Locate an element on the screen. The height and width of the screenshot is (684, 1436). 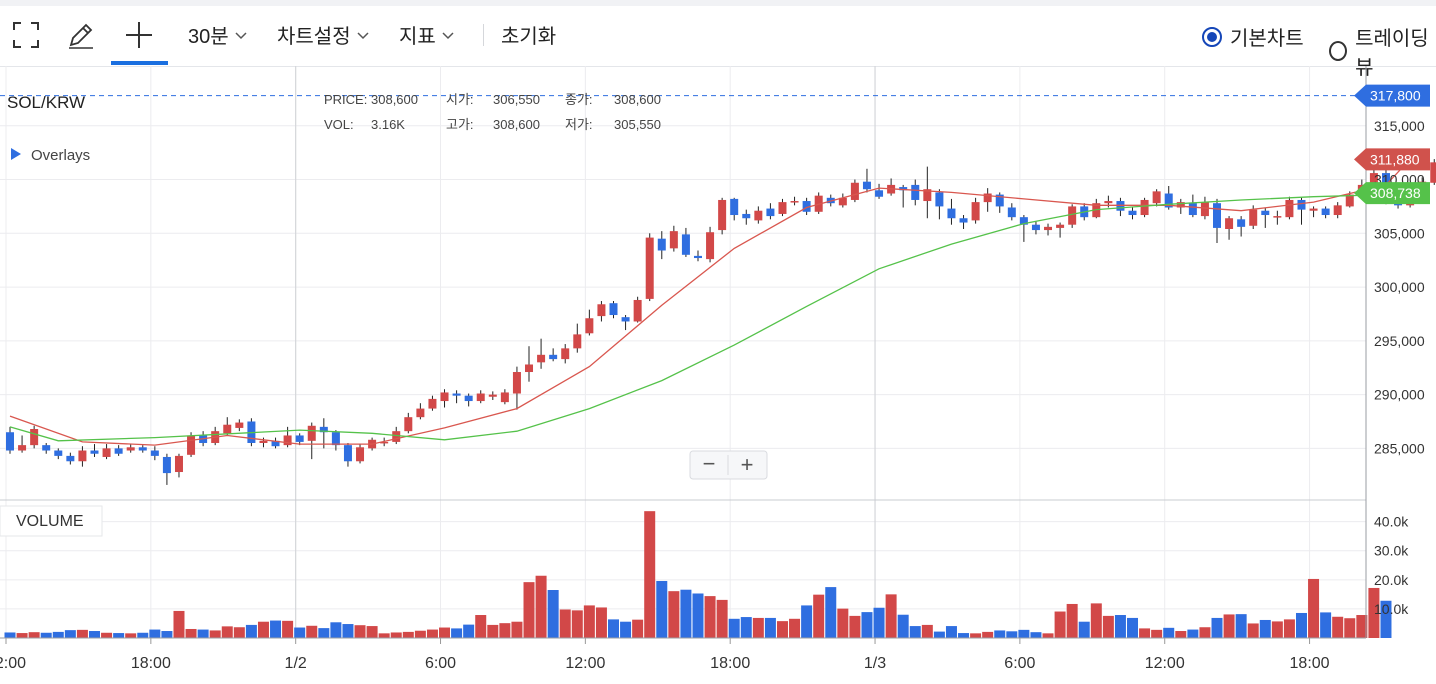
radio-unselected-icon is located at coordinates (1338, 51).